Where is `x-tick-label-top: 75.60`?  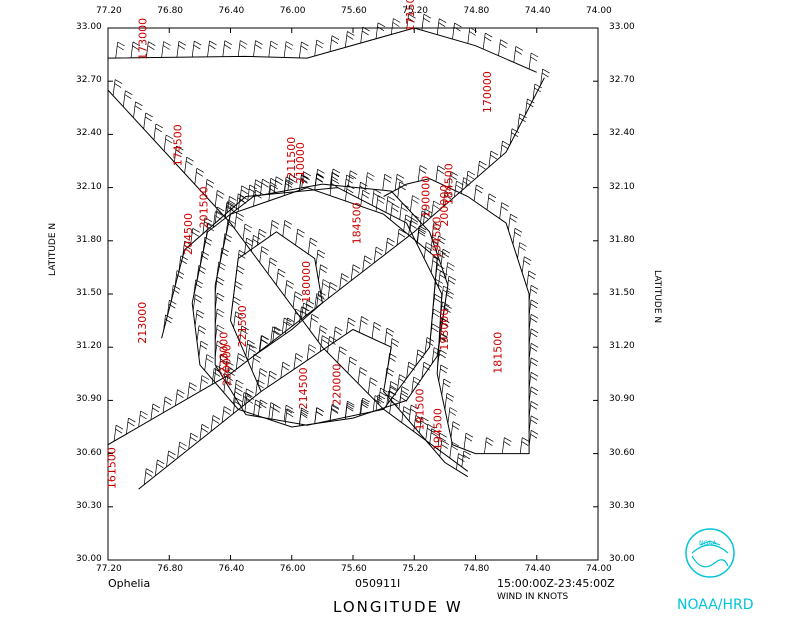
x-tick-label-top: 75.60 is located at coordinates (354, 11).